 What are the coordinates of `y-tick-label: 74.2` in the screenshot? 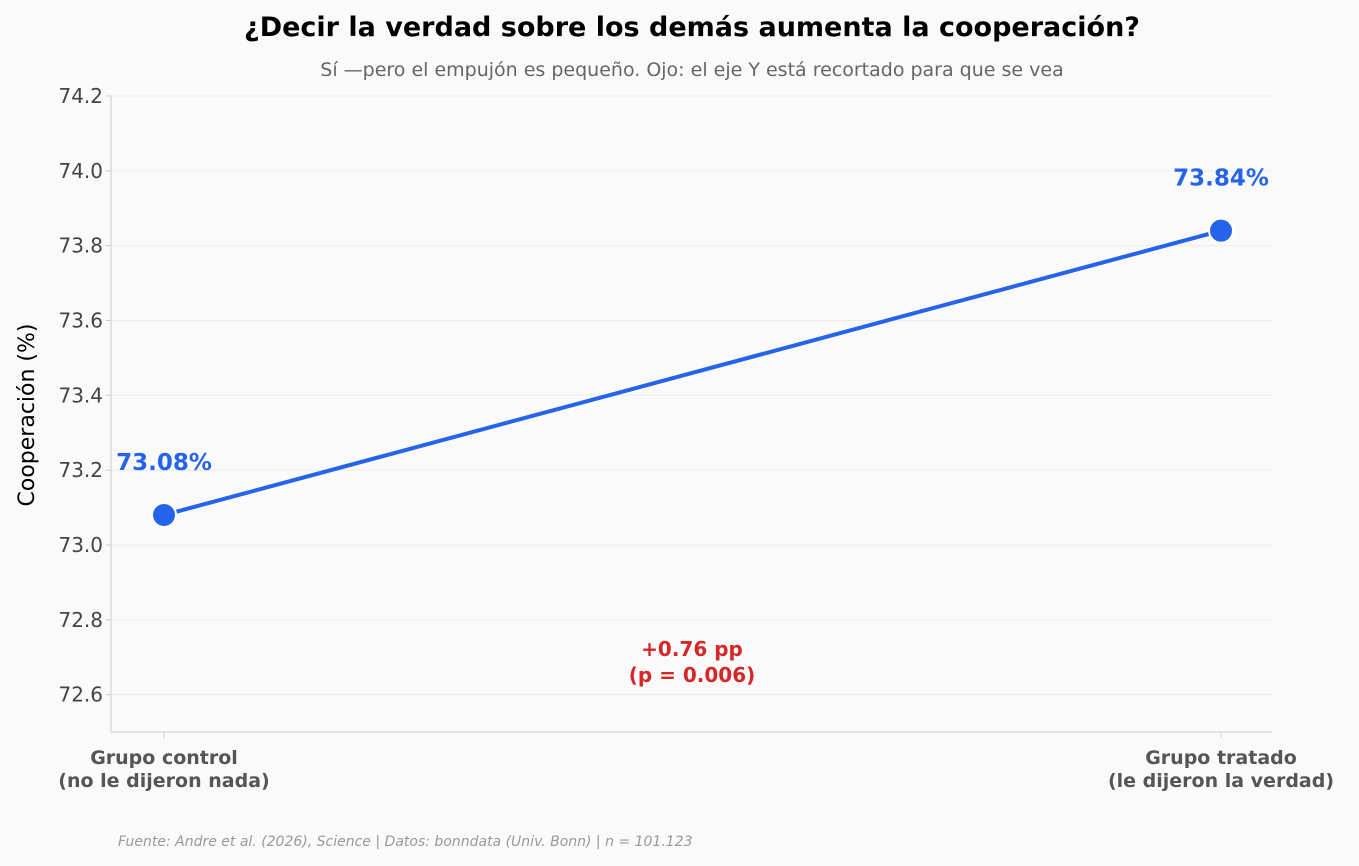 It's located at (80, 96).